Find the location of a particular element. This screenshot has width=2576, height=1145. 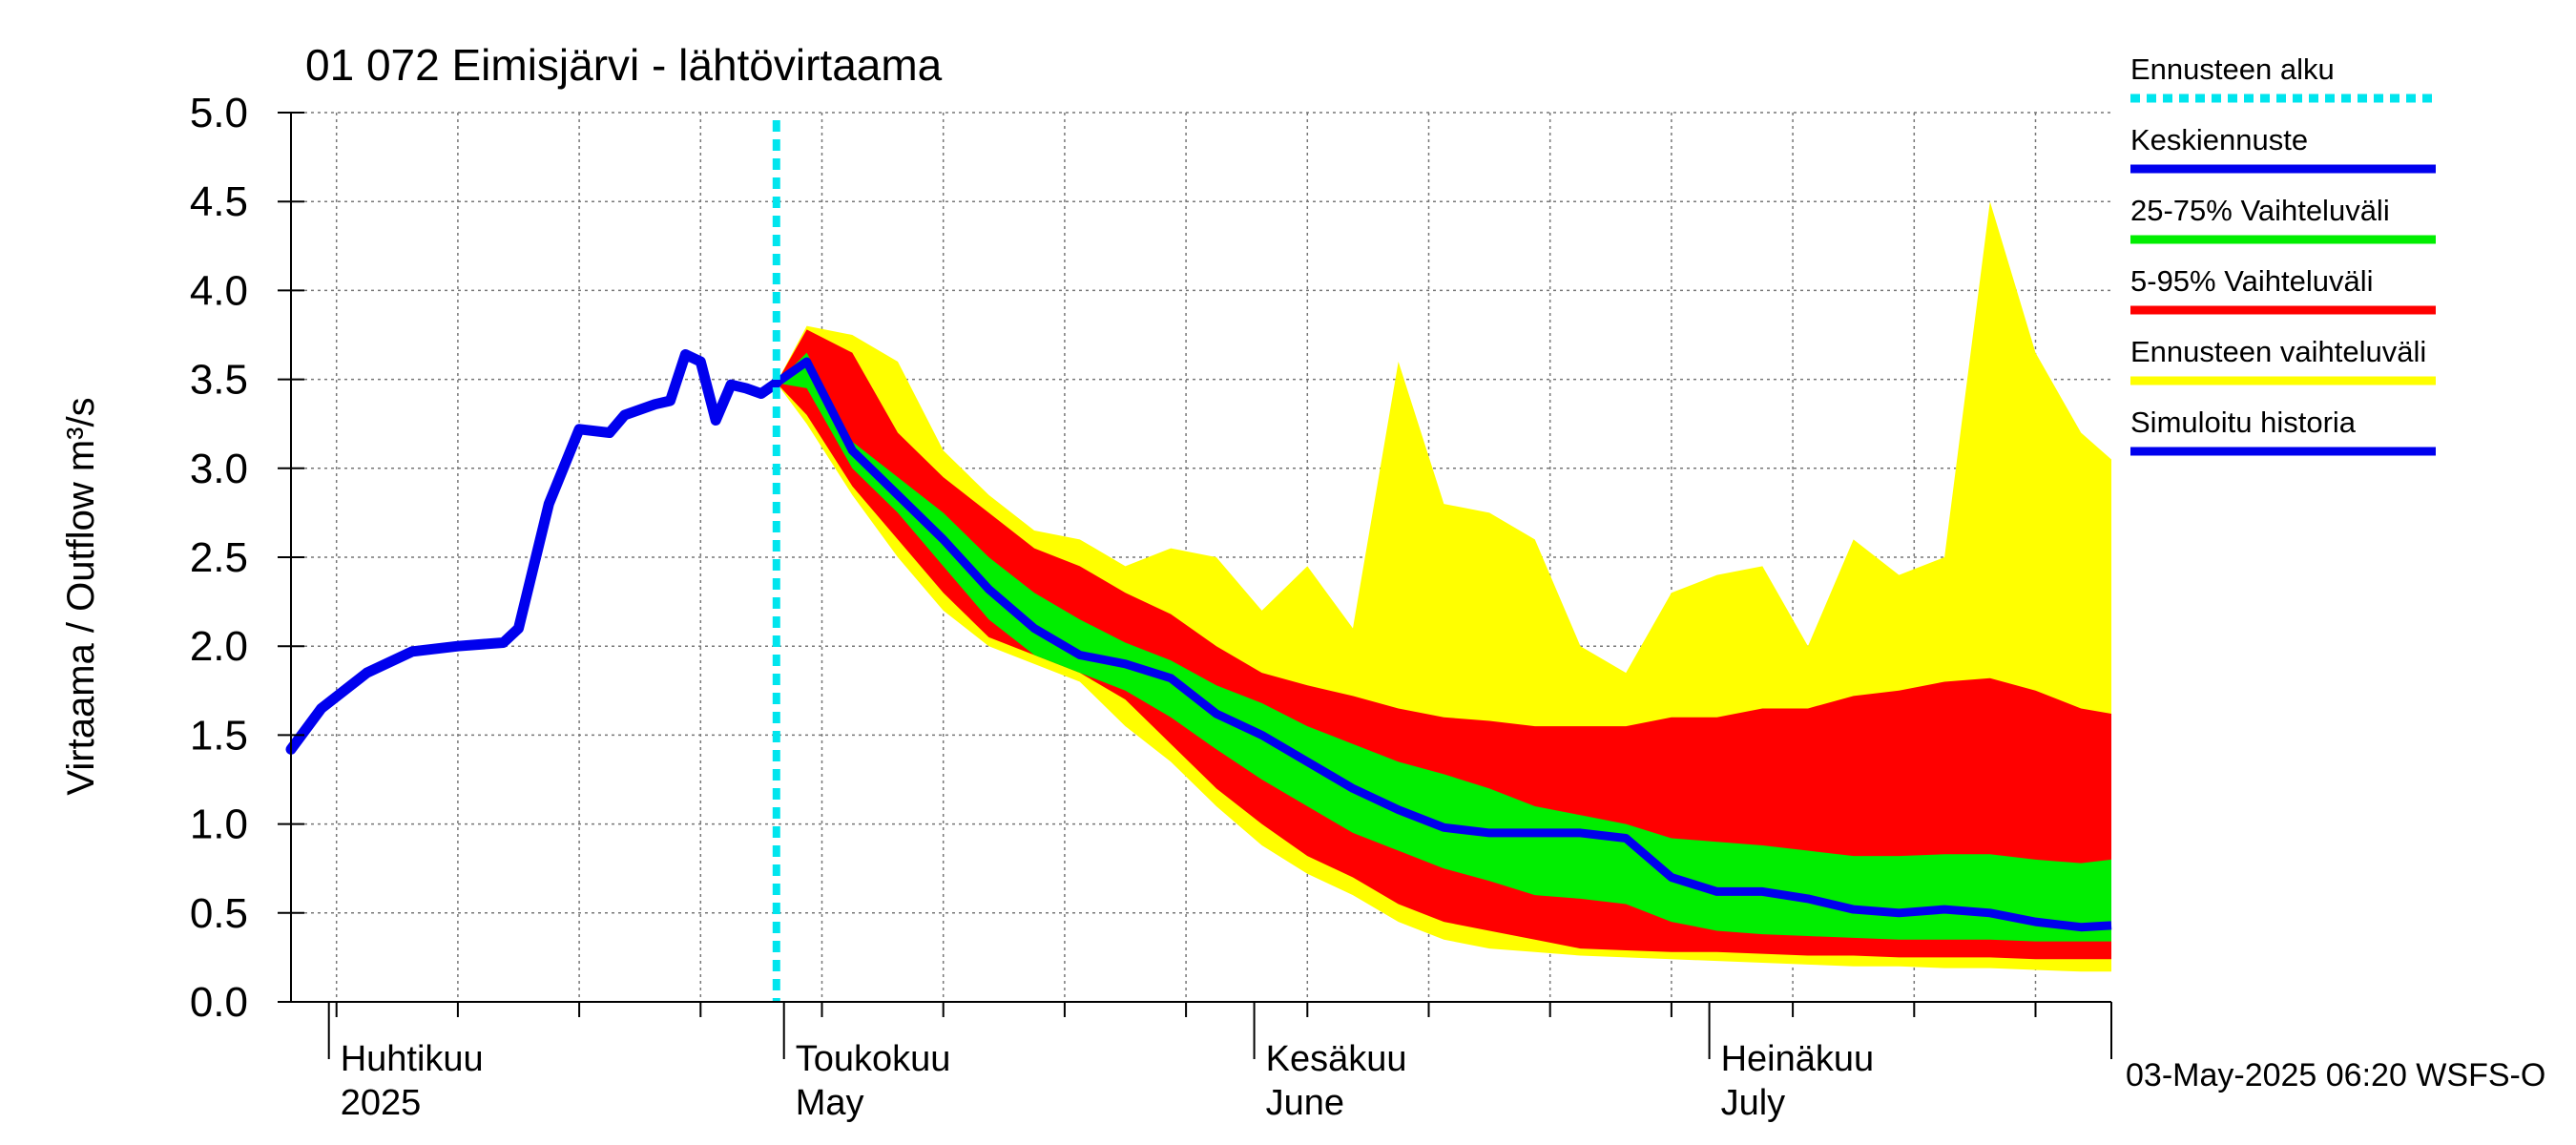

y-tick-label: 0.5 is located at coordinates (219, 914).